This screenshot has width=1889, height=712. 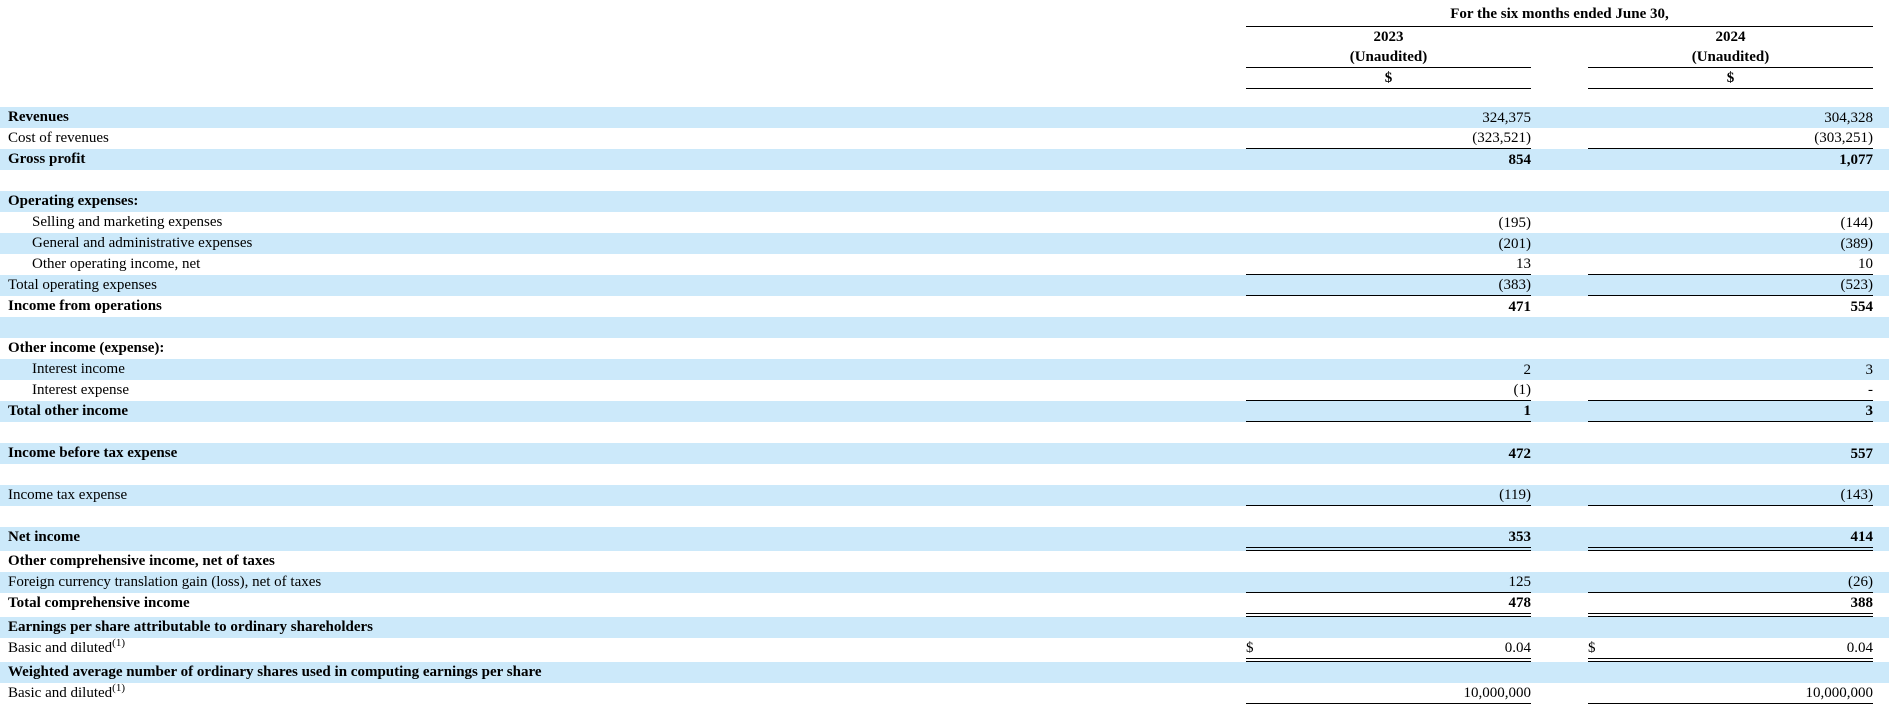 I want to click on header-period-row: For the six months ended June 30,, so click(x=944, y=15).